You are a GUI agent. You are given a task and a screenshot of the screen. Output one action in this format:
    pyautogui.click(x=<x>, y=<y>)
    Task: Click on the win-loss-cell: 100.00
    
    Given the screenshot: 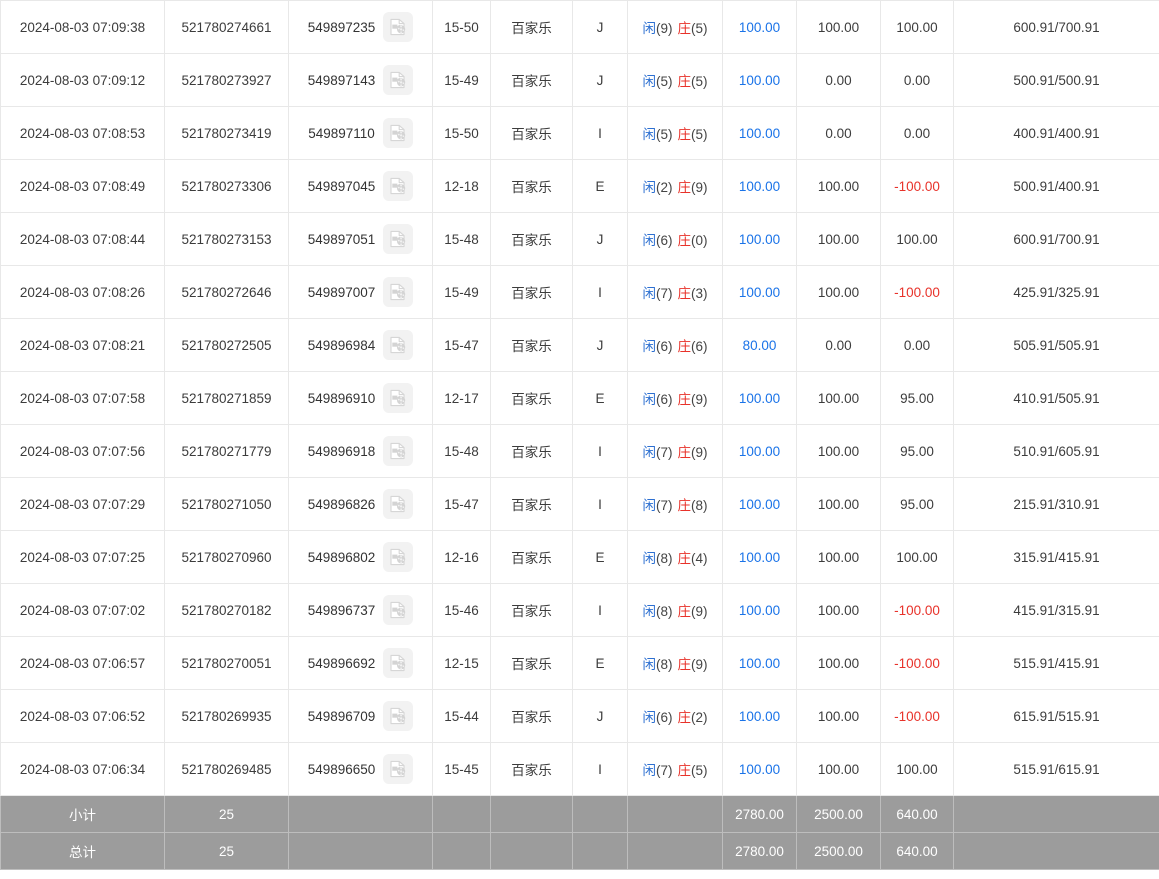 What is the action you would take?
    pyautogui.click(x=917, y=239)
    